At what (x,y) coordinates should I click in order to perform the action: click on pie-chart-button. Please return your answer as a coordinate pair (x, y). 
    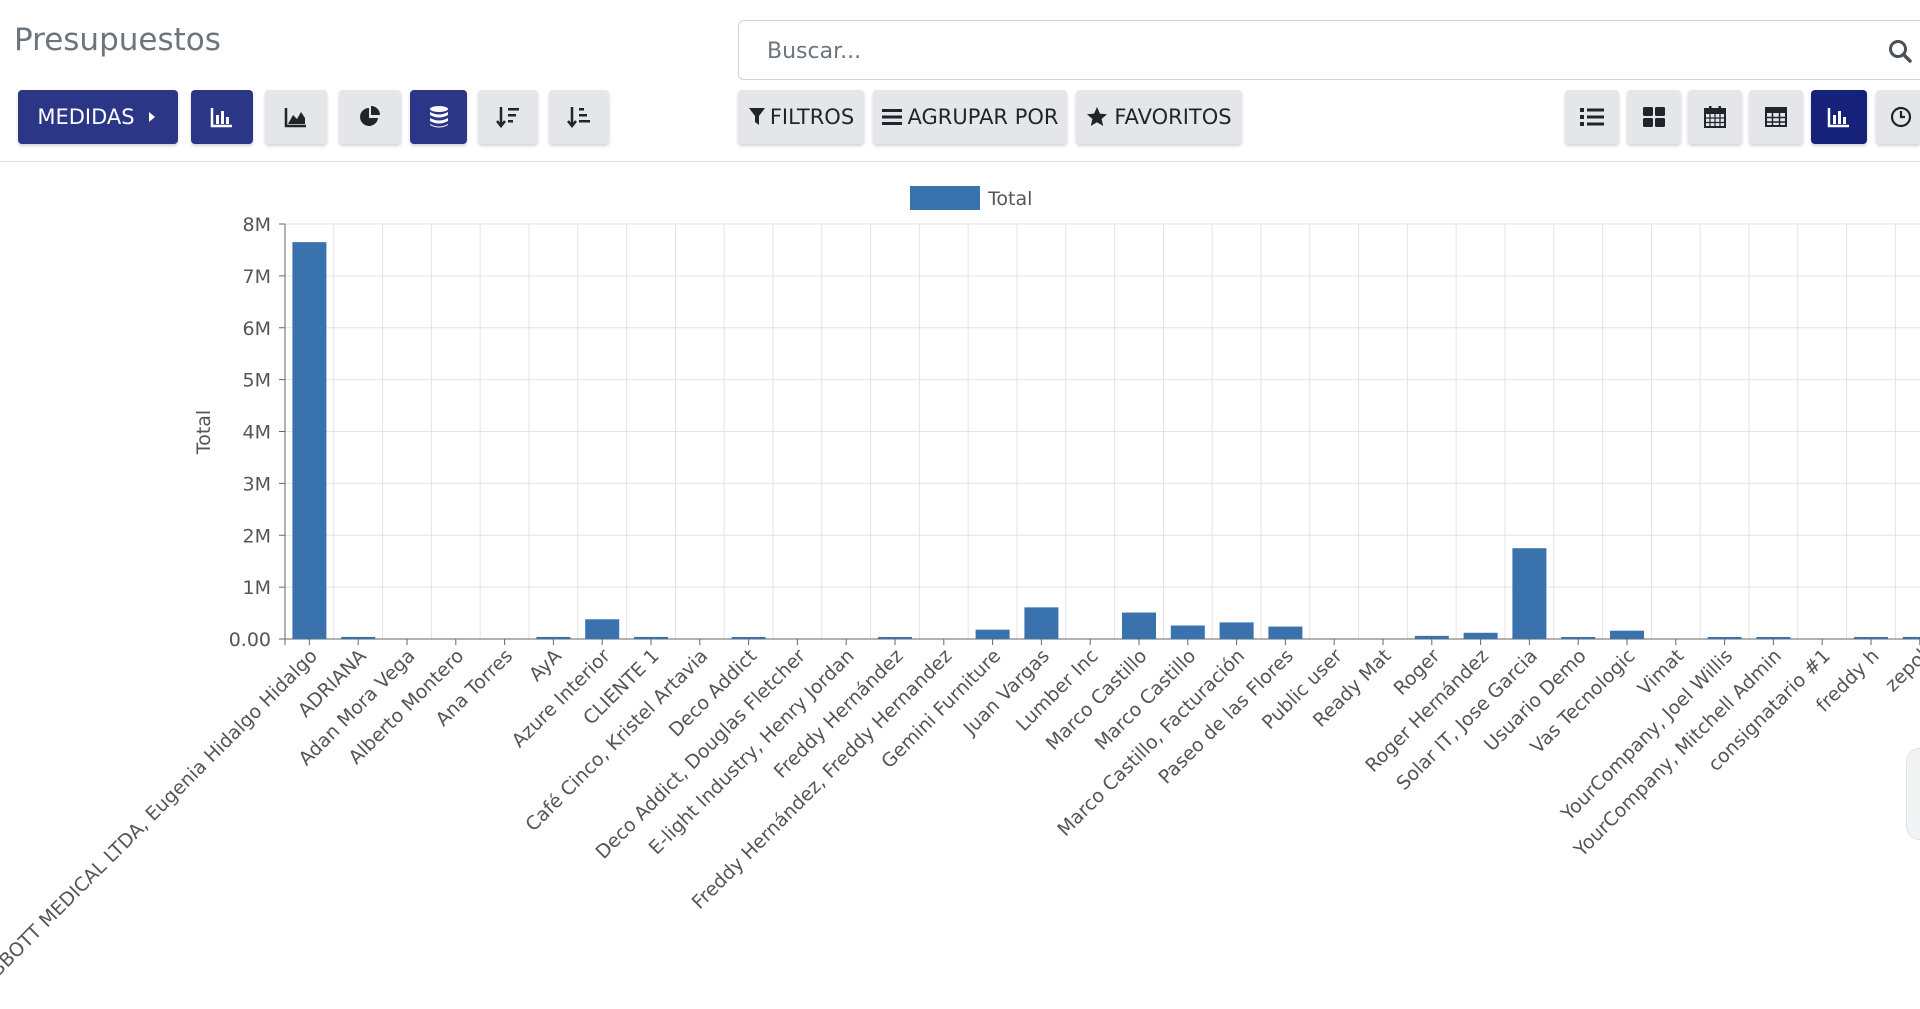
    Looking at the image, I should click on (370, 117).